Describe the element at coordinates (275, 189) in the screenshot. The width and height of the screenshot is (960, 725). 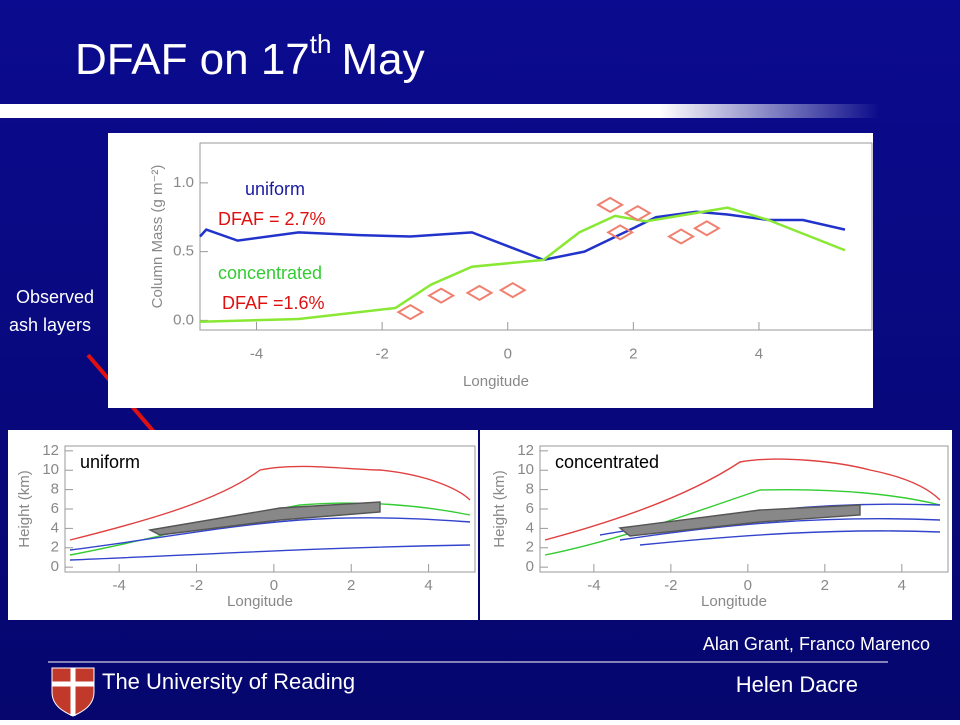
I see `annotation: uniform` at that location.